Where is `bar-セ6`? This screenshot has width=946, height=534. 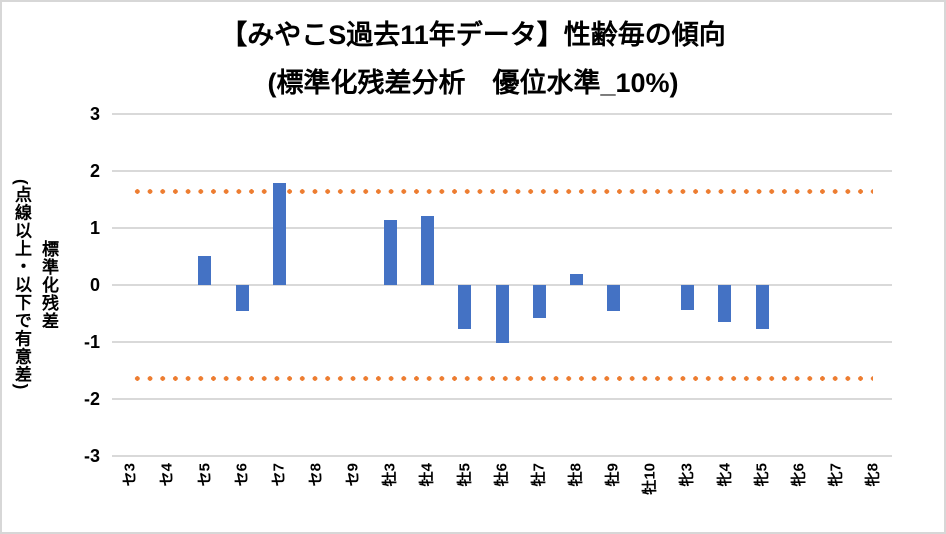 bar-セ6 is located at coordinates (242, 298).